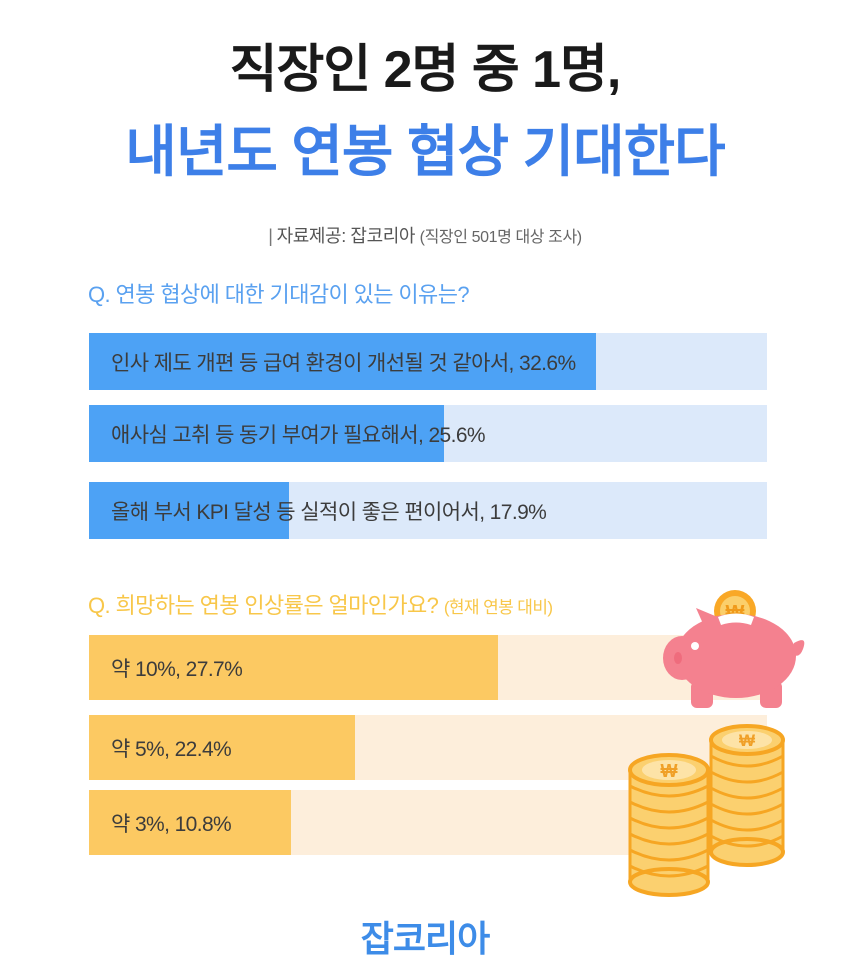 The height and width of the screenshot is (979, 850). Describe the element at coordinates (329, 512) in the screenshot. I see `bar-label: 올해 부서 KPI 달성 등 실적이 좋은 편이어서, 17.9%` at that location.